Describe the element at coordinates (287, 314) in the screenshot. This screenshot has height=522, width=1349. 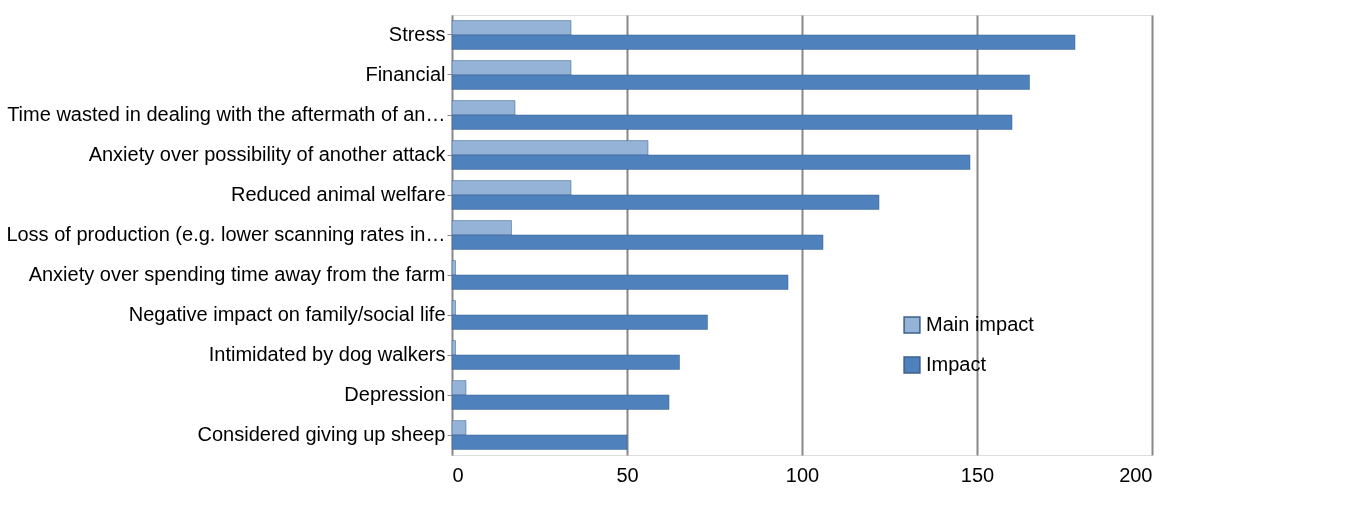
I see `y-tick-label: Negative impact on family/social life` at that location.